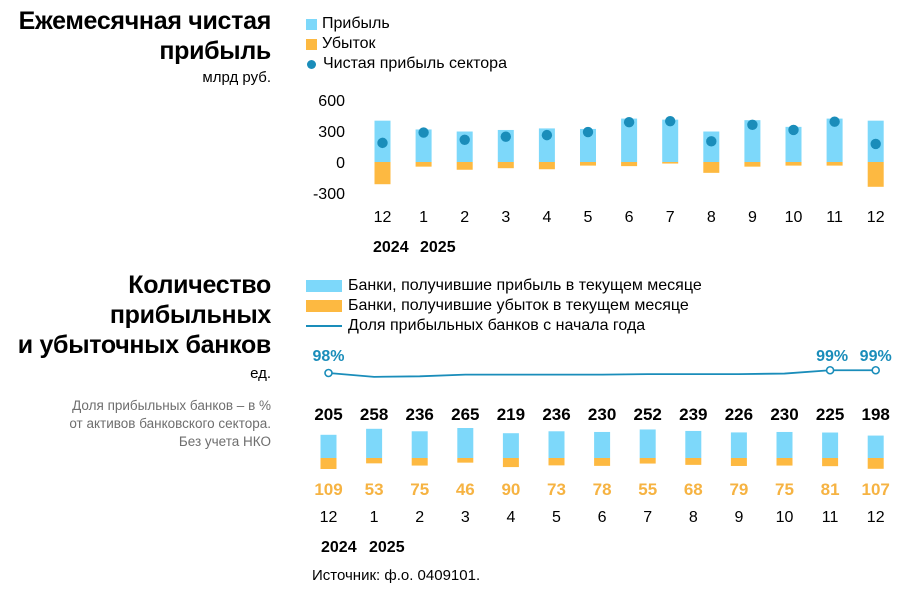 The width and height of the screenshot is (914, 598). I want to click on top-year-label: 2025, so click(438, 247).